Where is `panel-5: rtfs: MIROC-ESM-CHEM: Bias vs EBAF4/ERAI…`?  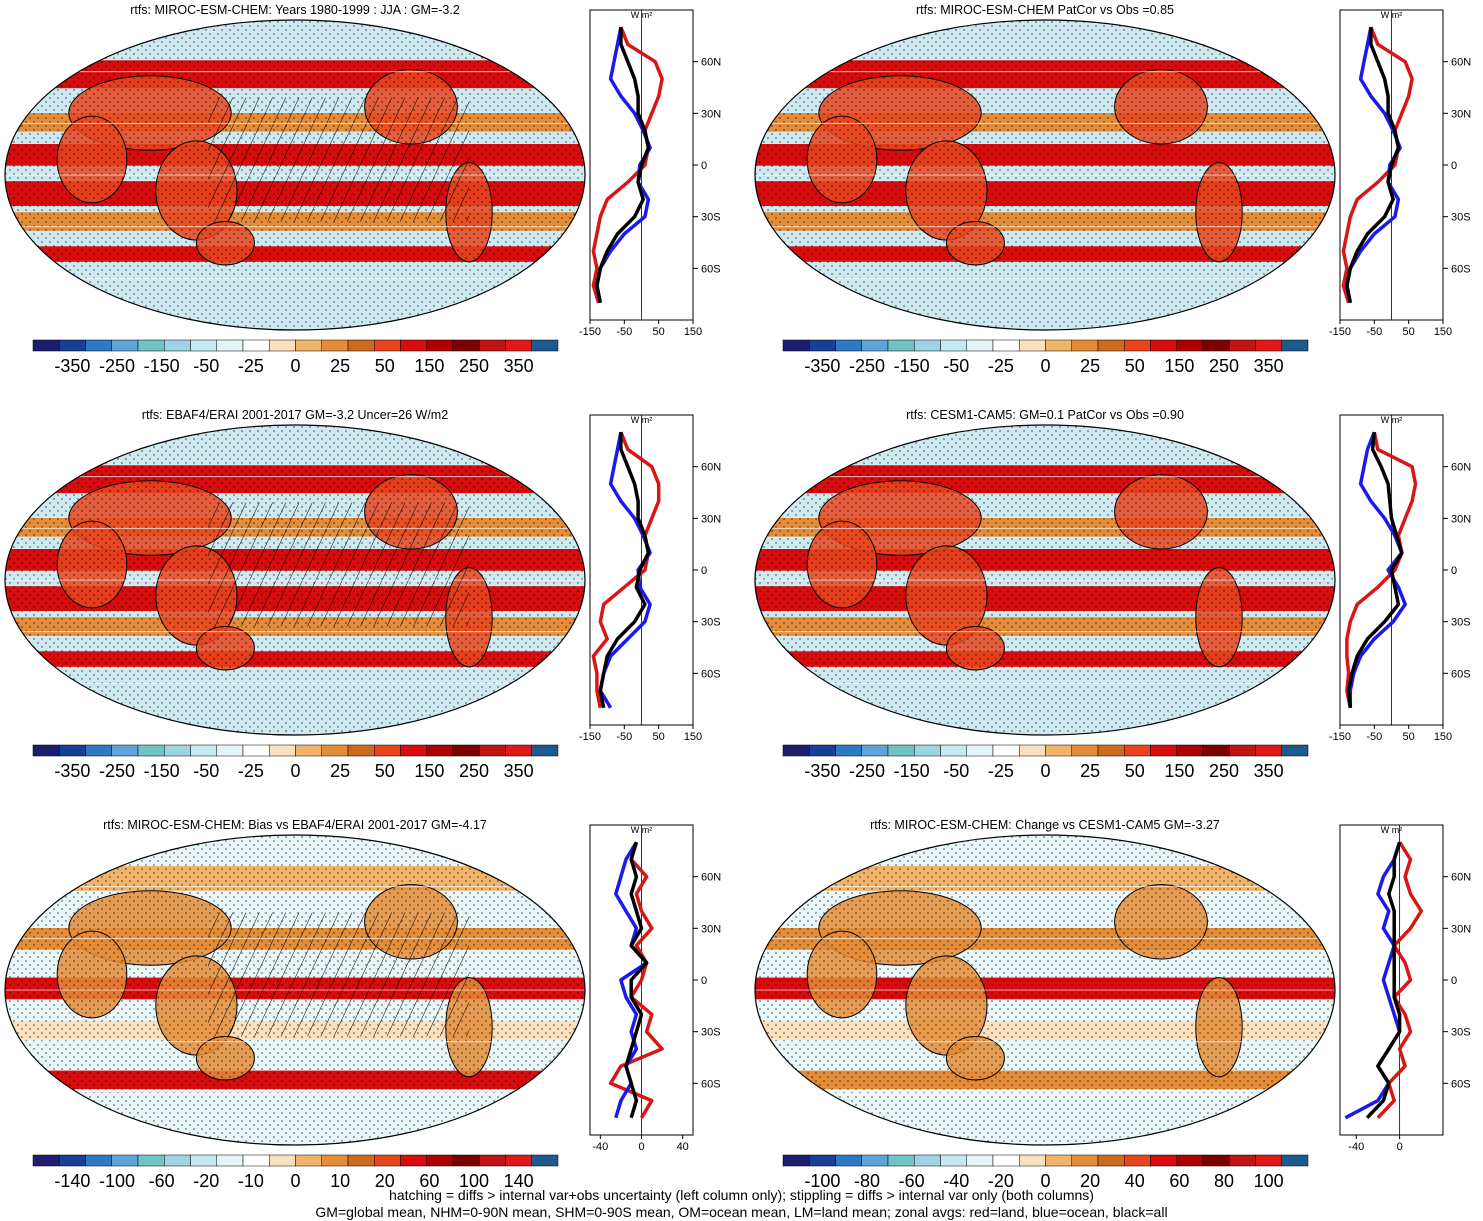 panel-5: rtfs: MIROC-ESM-CHEM: Bias vs EBAF4/ERAI… is located at coordinates (362, 1004).